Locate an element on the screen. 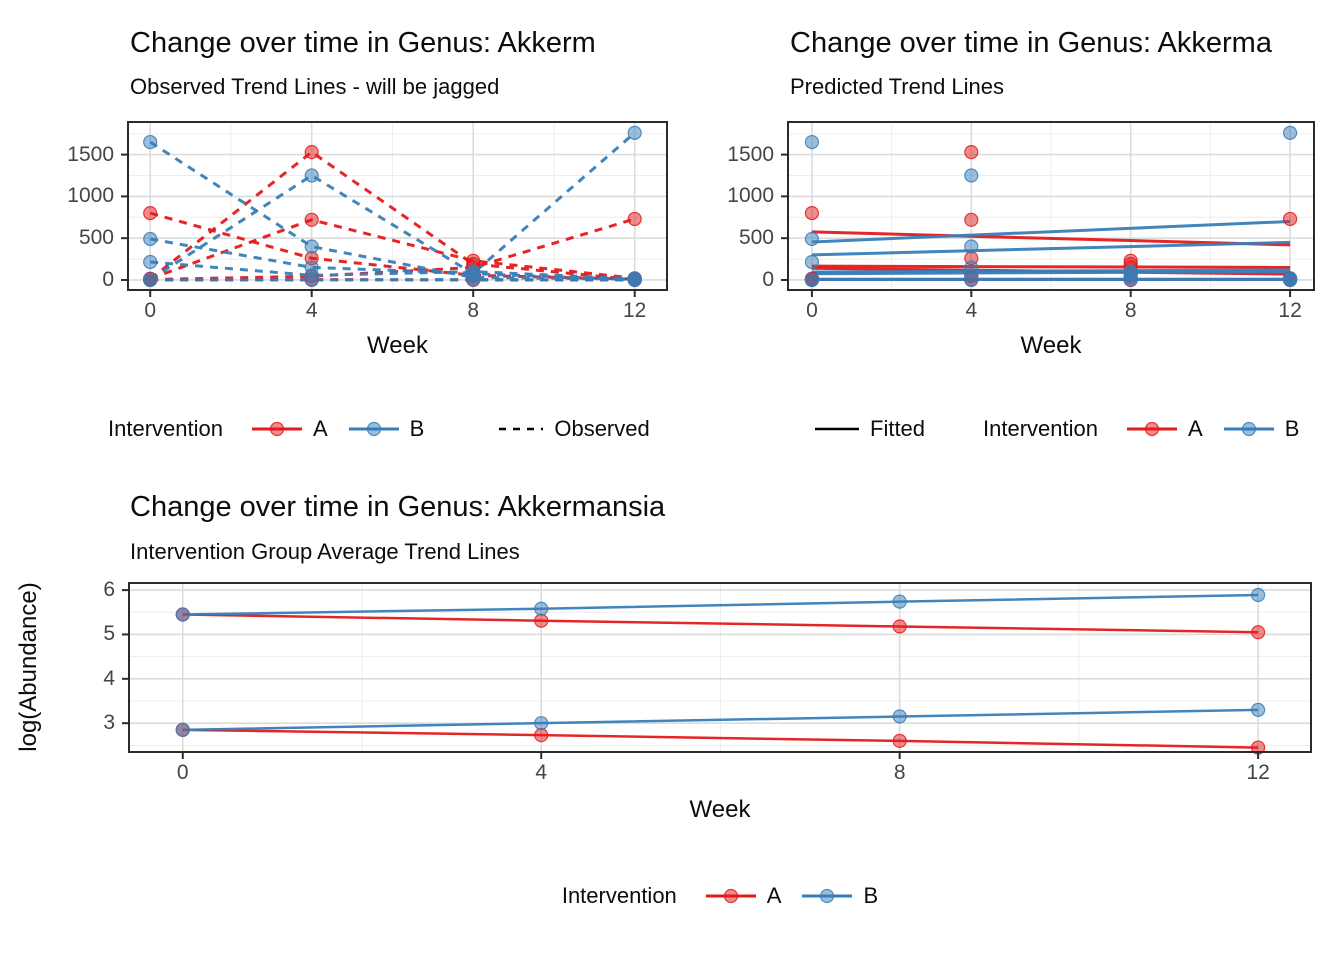  legend-item-fitted: Fitted is located at coordinates (868, 429).